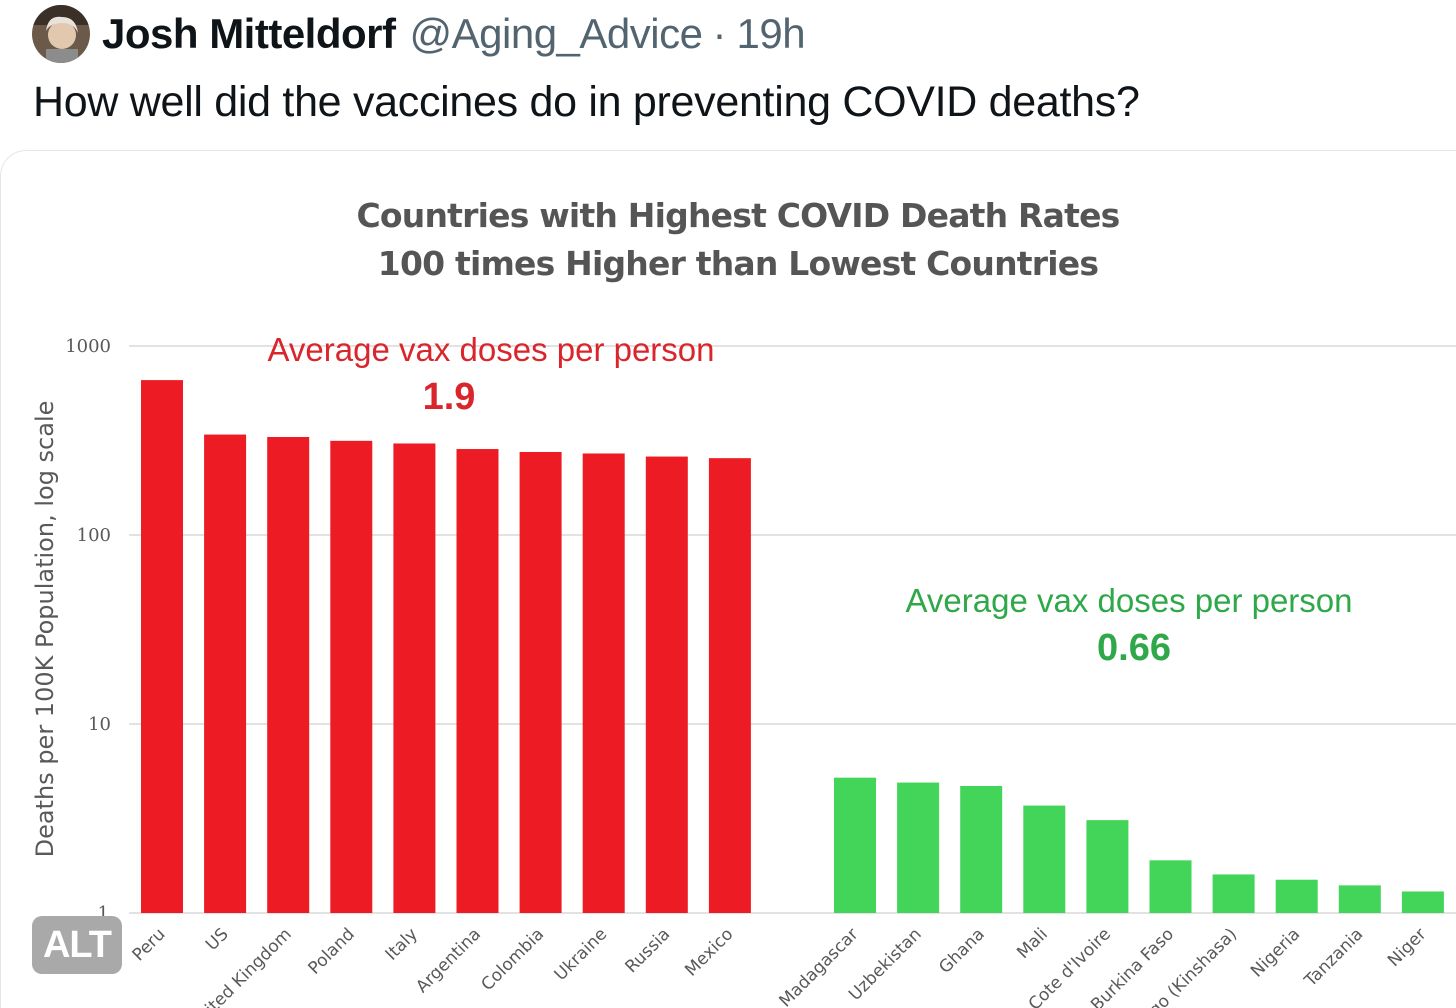  I want to click on author-handle: @Aging_Advice, so click(556, 33).